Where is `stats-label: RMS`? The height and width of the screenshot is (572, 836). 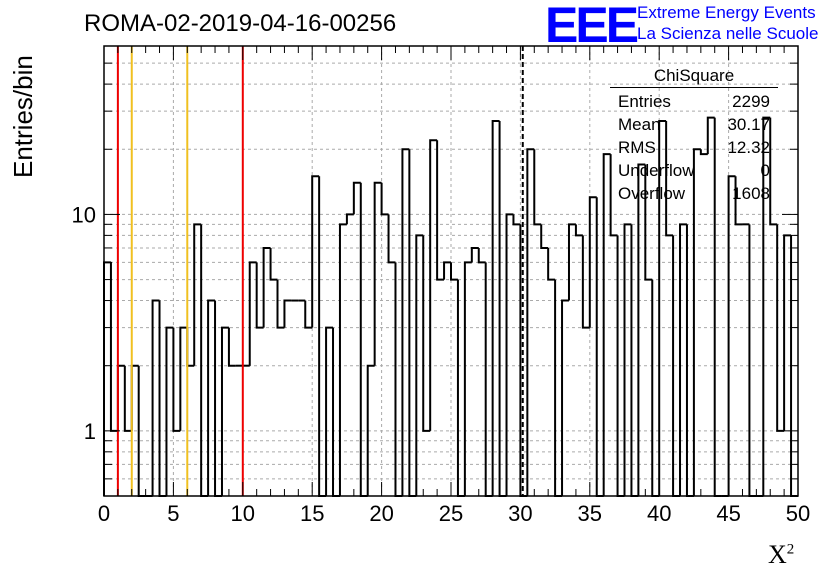
stats-label: RMS is located at coordinates (637, 147).